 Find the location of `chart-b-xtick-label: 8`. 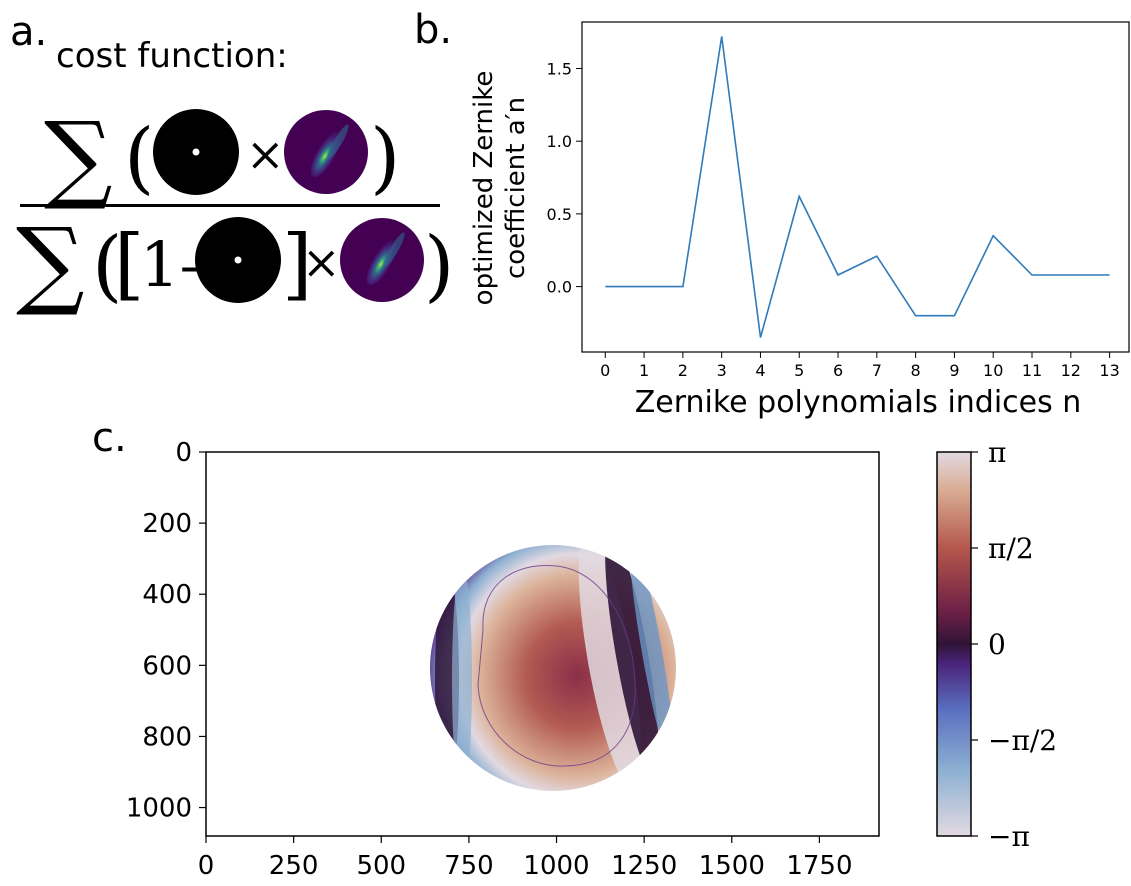

chart-b-xtick-label: 8 is located at coordinates (916, 370).